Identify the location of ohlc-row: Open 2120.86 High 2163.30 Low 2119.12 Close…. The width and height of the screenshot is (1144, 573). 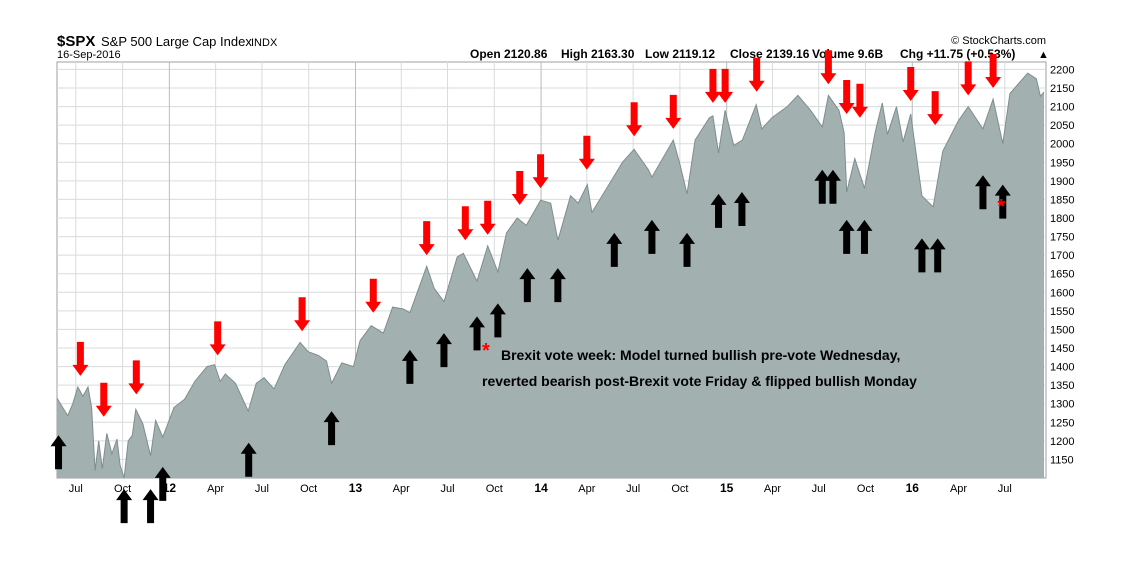
(759, 54).